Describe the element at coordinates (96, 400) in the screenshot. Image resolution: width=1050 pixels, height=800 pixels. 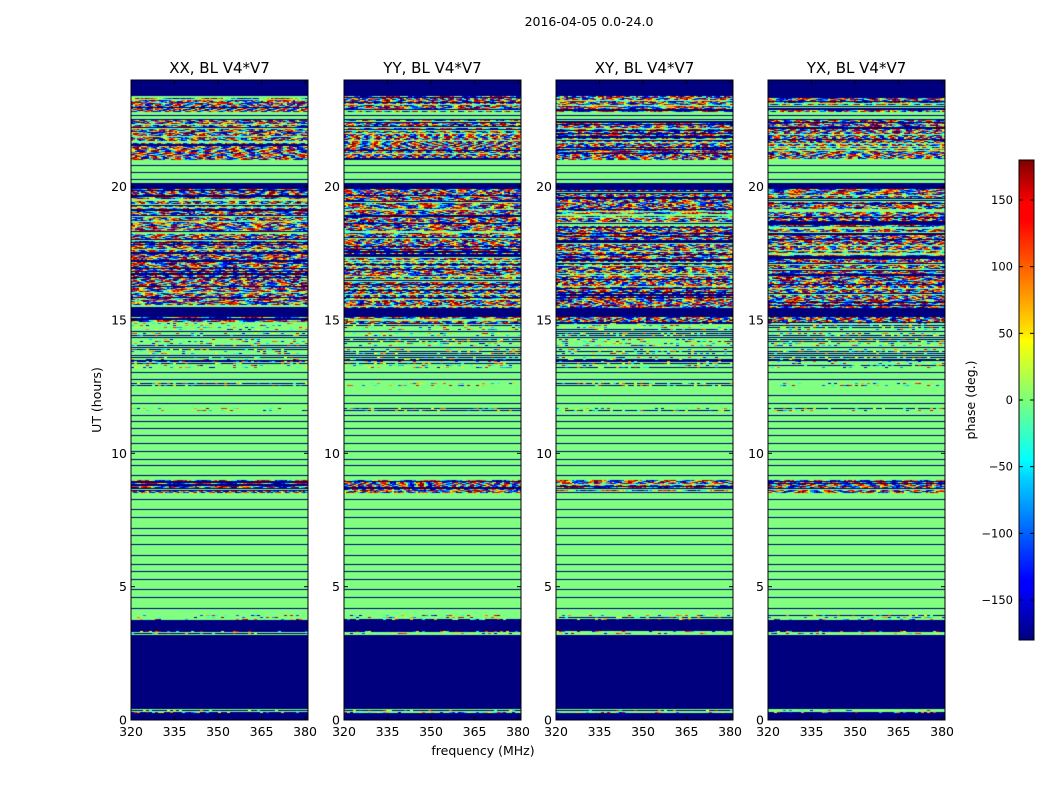
I see `y-axis-label: UT (hours)` at that location.